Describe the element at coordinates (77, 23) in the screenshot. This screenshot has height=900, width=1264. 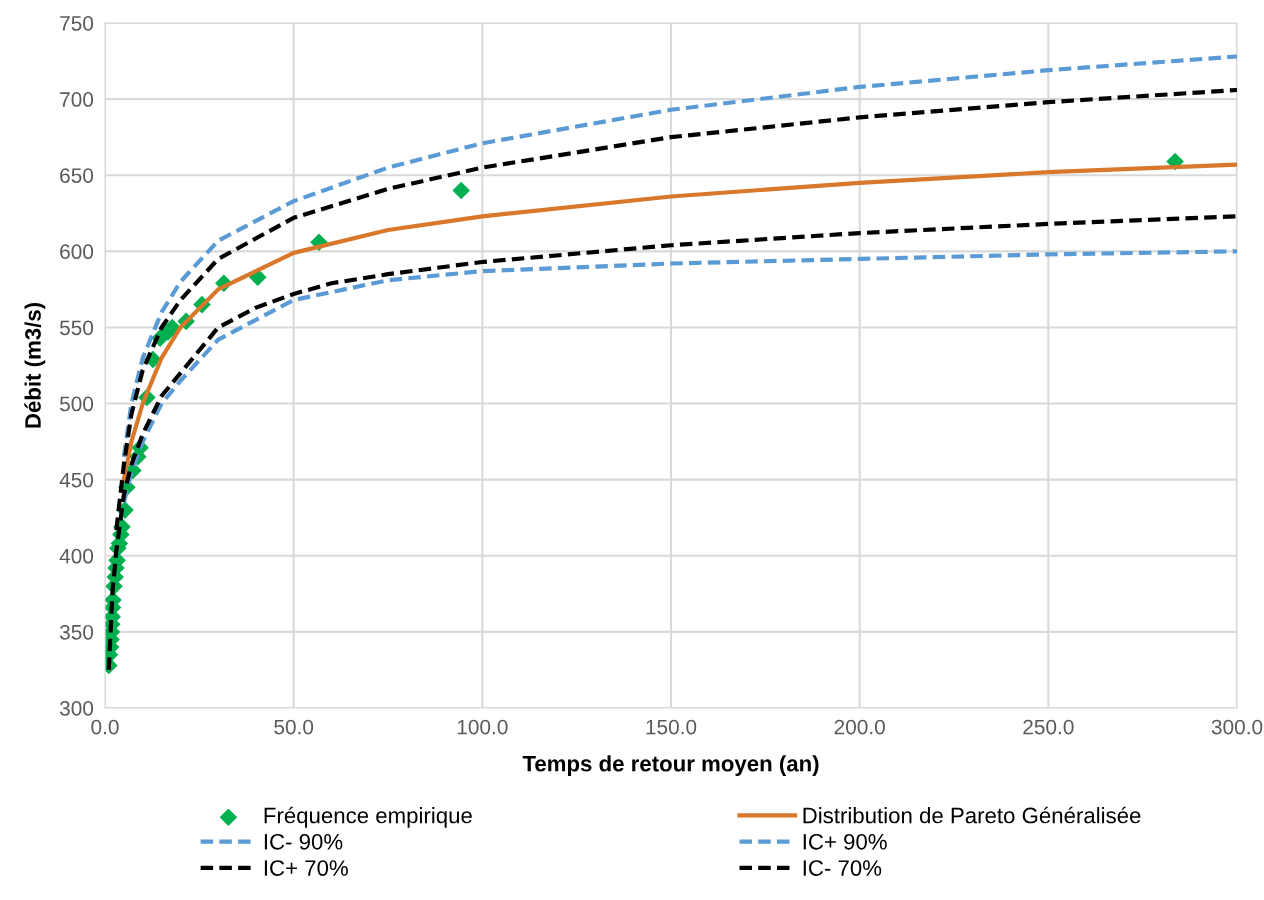
I see `y-tick-label: 750` at that location.